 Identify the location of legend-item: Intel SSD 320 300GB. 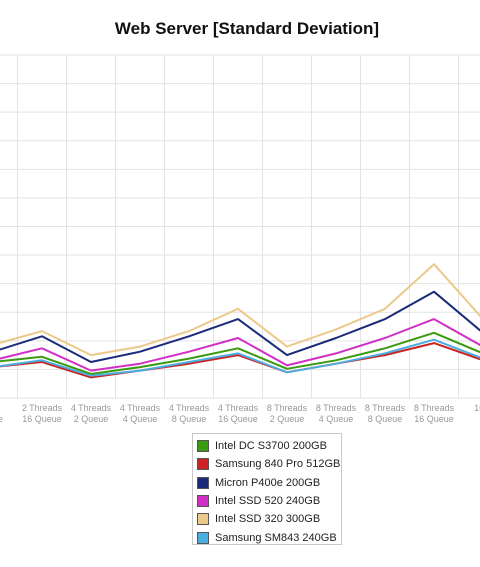
(269, 519).